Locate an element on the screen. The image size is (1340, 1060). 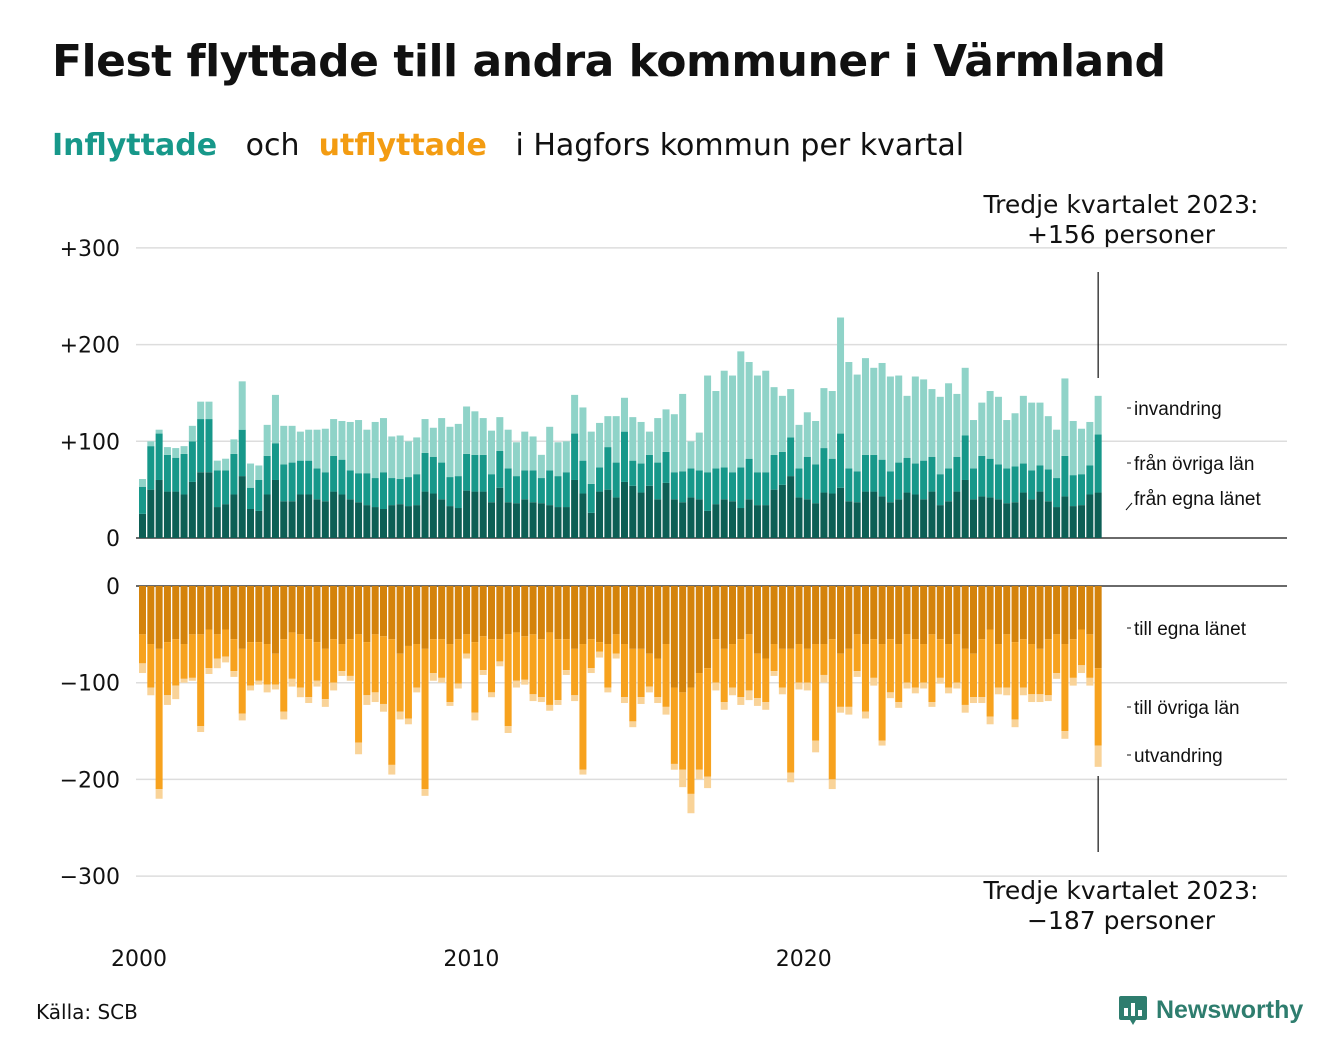
y-tick-outflow: −200 is located at coordinates (90, 780).